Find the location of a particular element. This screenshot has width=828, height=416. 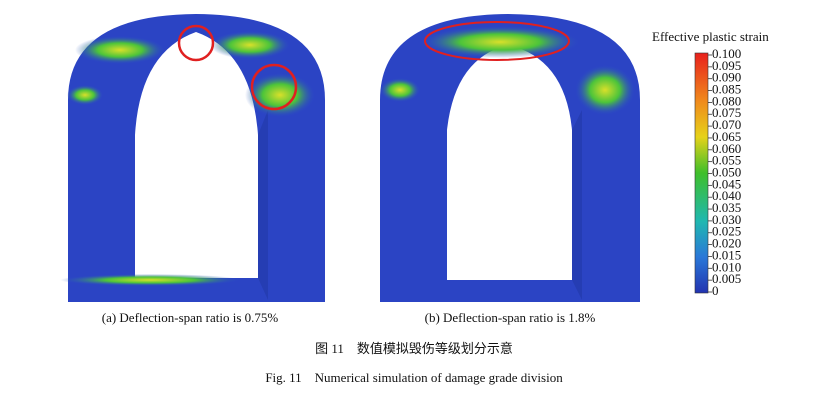

colorbar-label: 0.085 is located at coordinates (726, 89).